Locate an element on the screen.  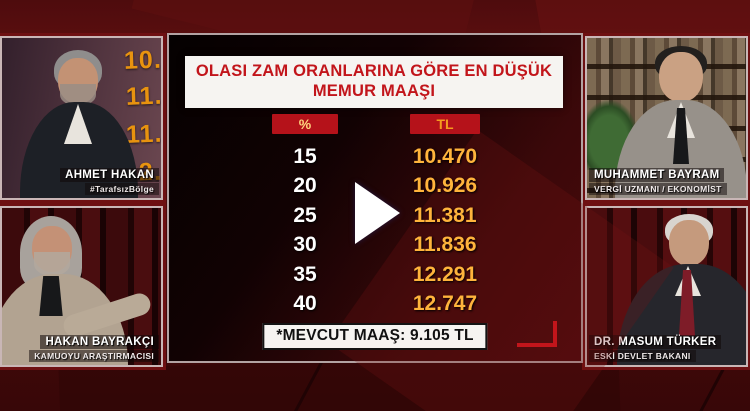
table-row: 30 11.836 is located at coordinates (375, 244).